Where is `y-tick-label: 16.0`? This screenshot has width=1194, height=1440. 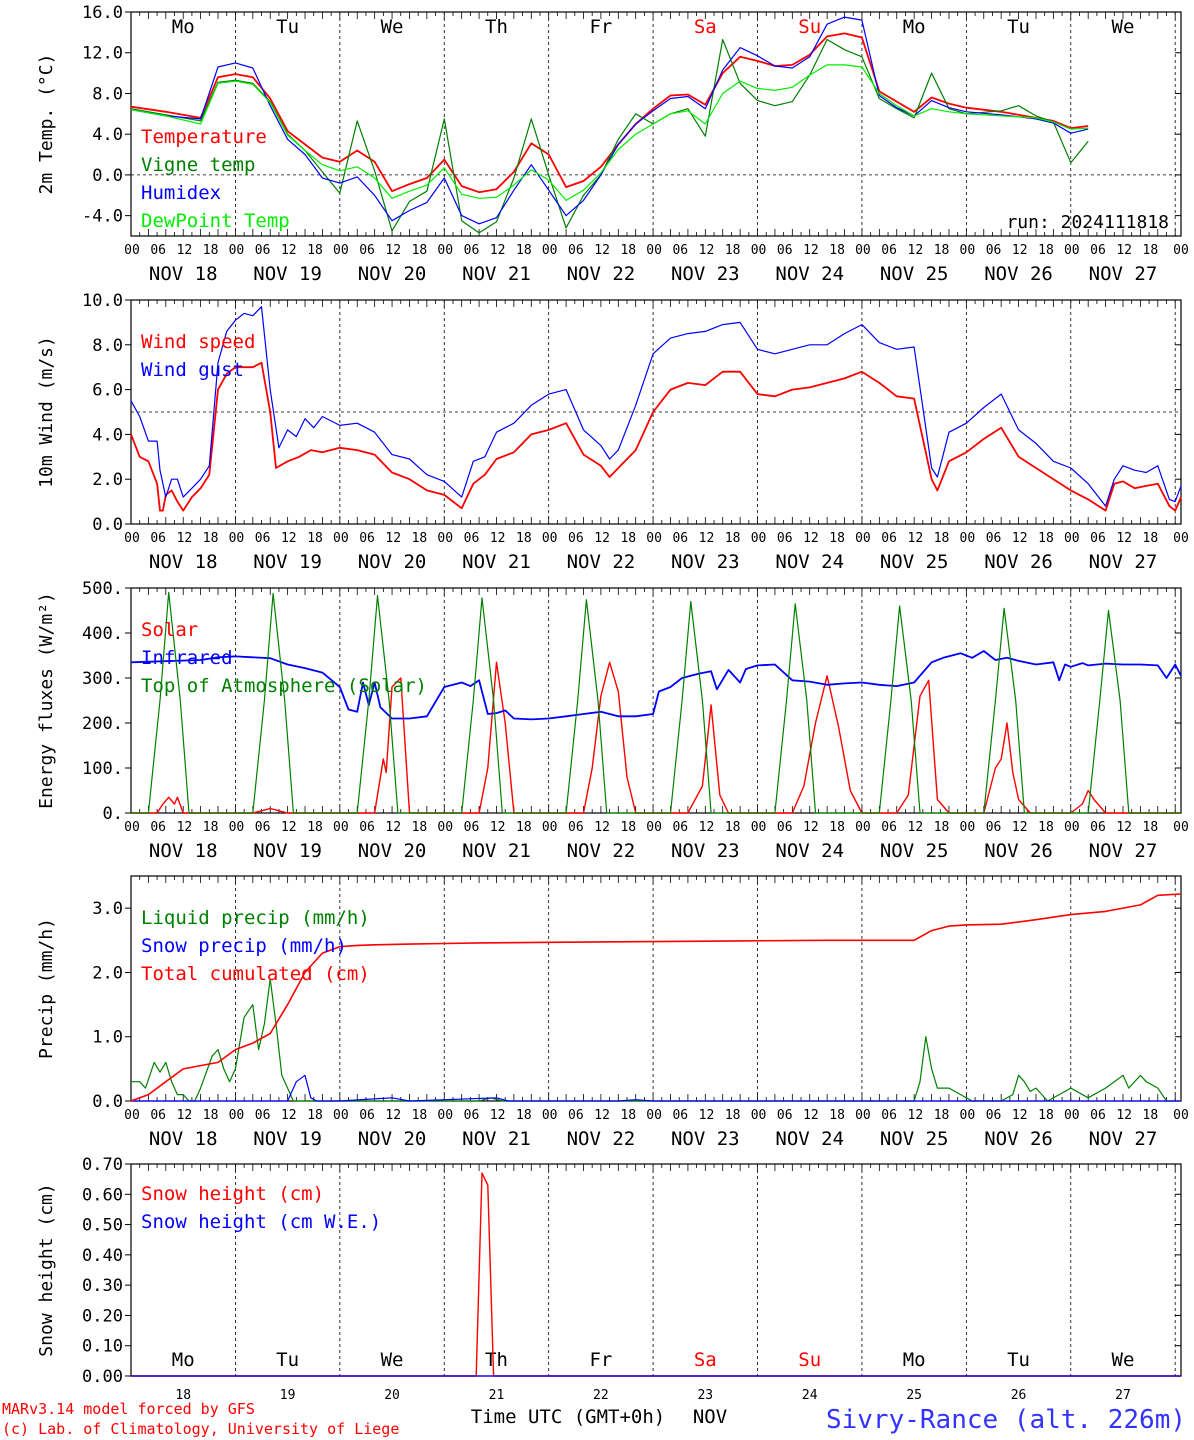
y-tick-label: 16.0 is located at coordinates (102, 13).